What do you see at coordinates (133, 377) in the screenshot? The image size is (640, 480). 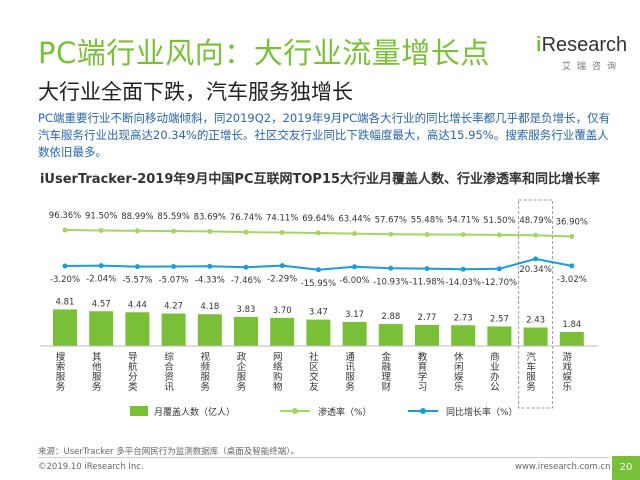 I see `category-char: 分` at bounding box center [133, 377].